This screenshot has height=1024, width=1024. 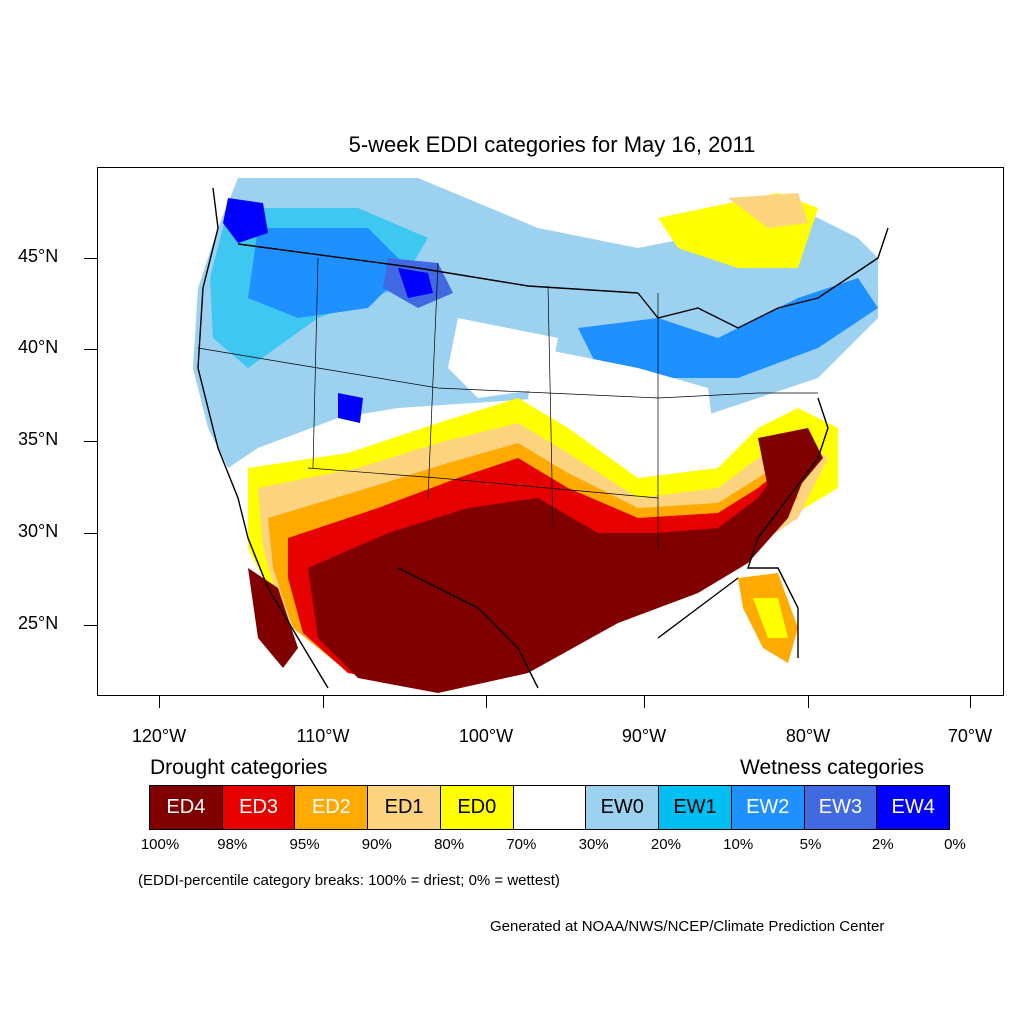 What do you see at coordinates (558, 575) in the screenshot?
I see `dry-region-ed4` at bounding box center [558, 575].